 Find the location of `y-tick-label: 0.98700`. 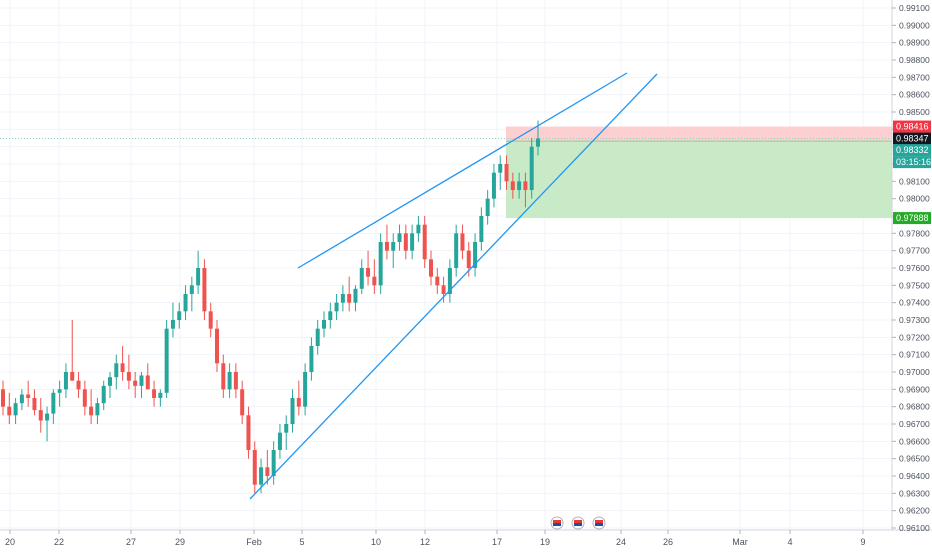

y-tick-label: 0.98700 is located at coordinates (914, 77).